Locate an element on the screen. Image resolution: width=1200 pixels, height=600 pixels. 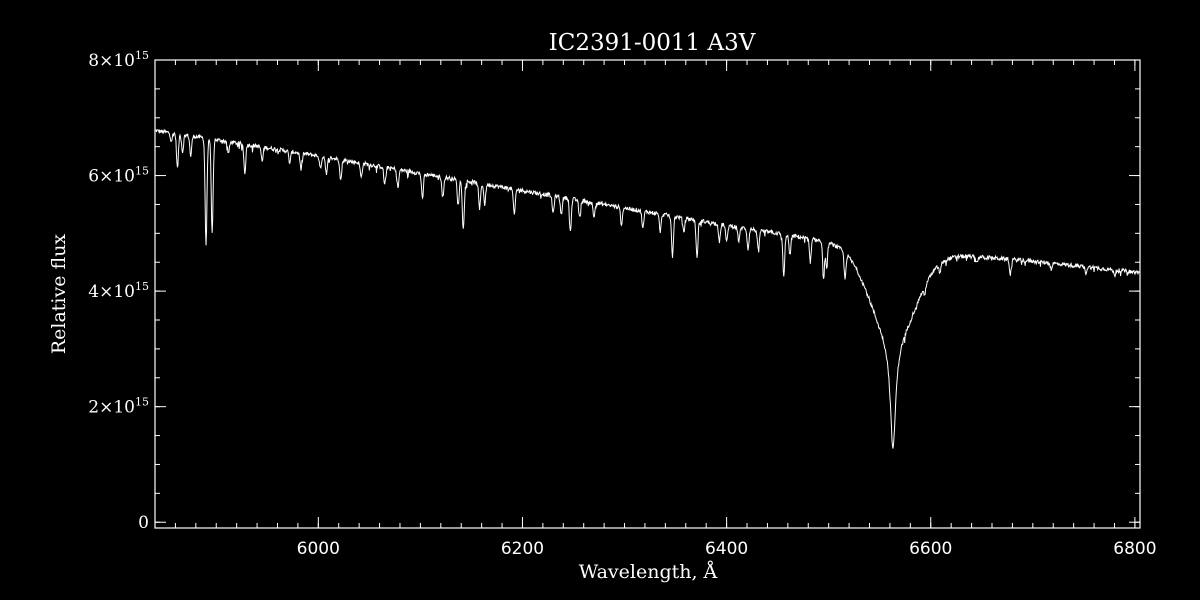
y-tick-labels: 0 2×10¹⁵ 4×10¹⁵ 6×10¹⁵ 8×10¹⁵ is located at coordinates (118, 291).